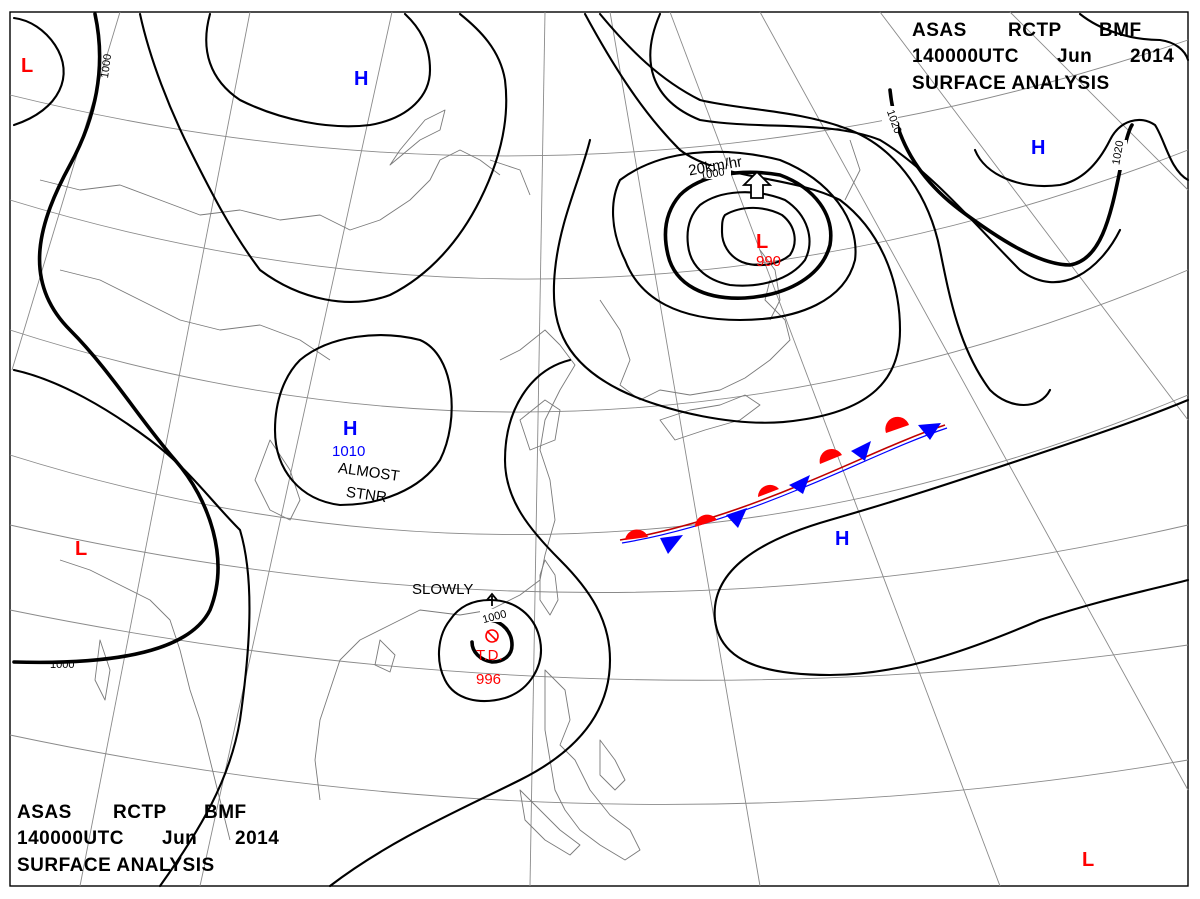  What do you see at coordinates (442, 589) in the screenshot?
I see `td-motion: SLOWLY` at bounding box center [442, 589].